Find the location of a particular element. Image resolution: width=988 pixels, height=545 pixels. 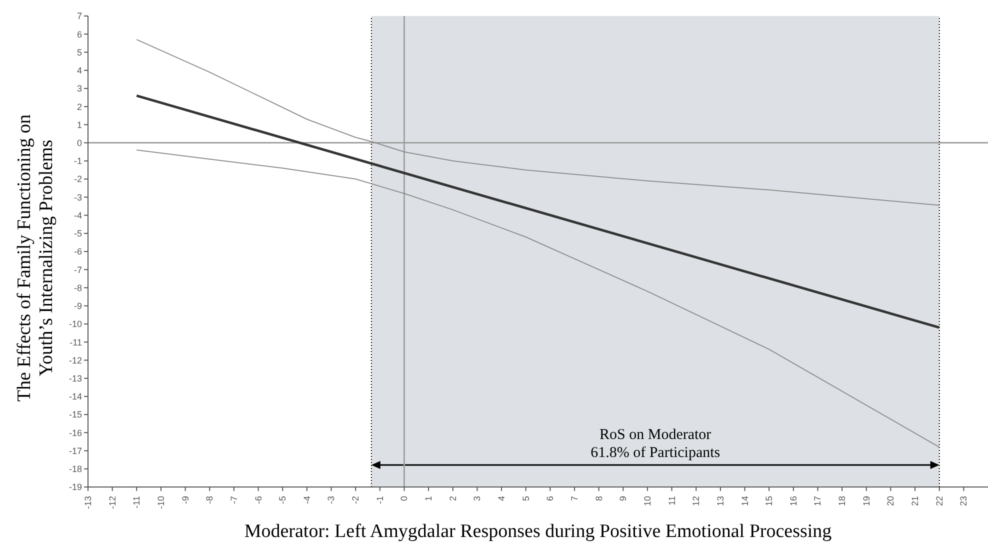

y-tick-label: 6 is located at coordinates (79, 34).